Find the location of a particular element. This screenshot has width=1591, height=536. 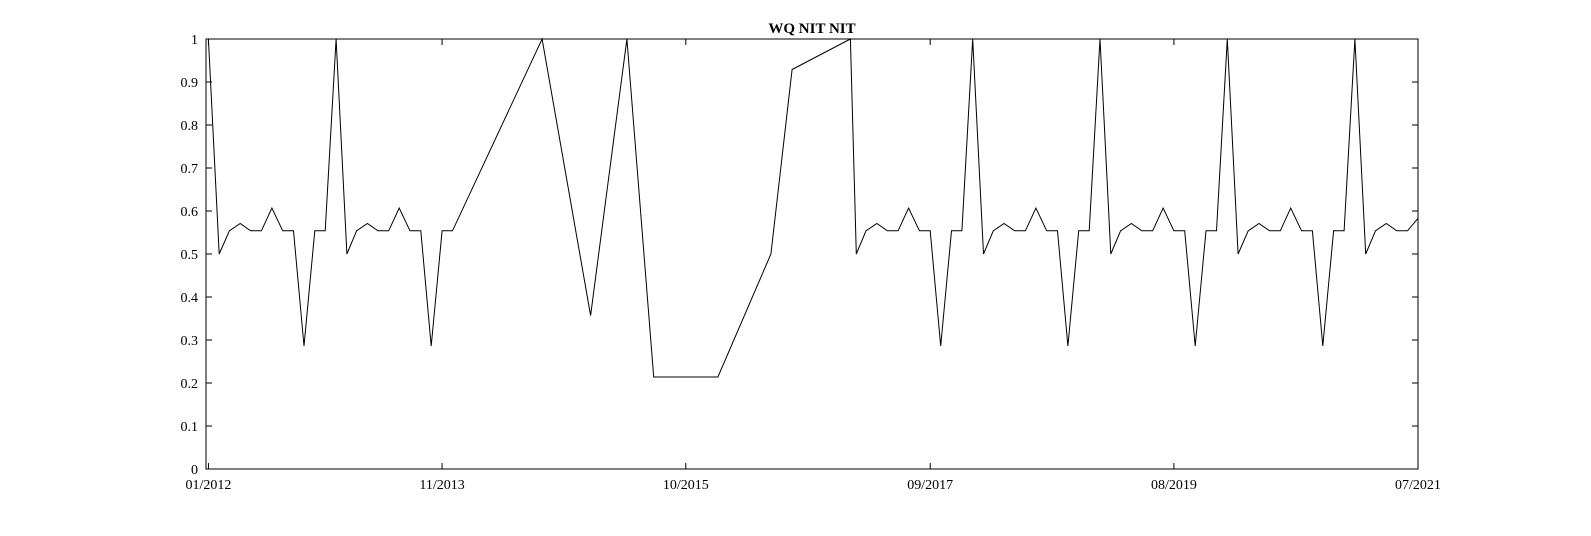

y-tick-label: 0.2 is located at coordinates (190, 384).